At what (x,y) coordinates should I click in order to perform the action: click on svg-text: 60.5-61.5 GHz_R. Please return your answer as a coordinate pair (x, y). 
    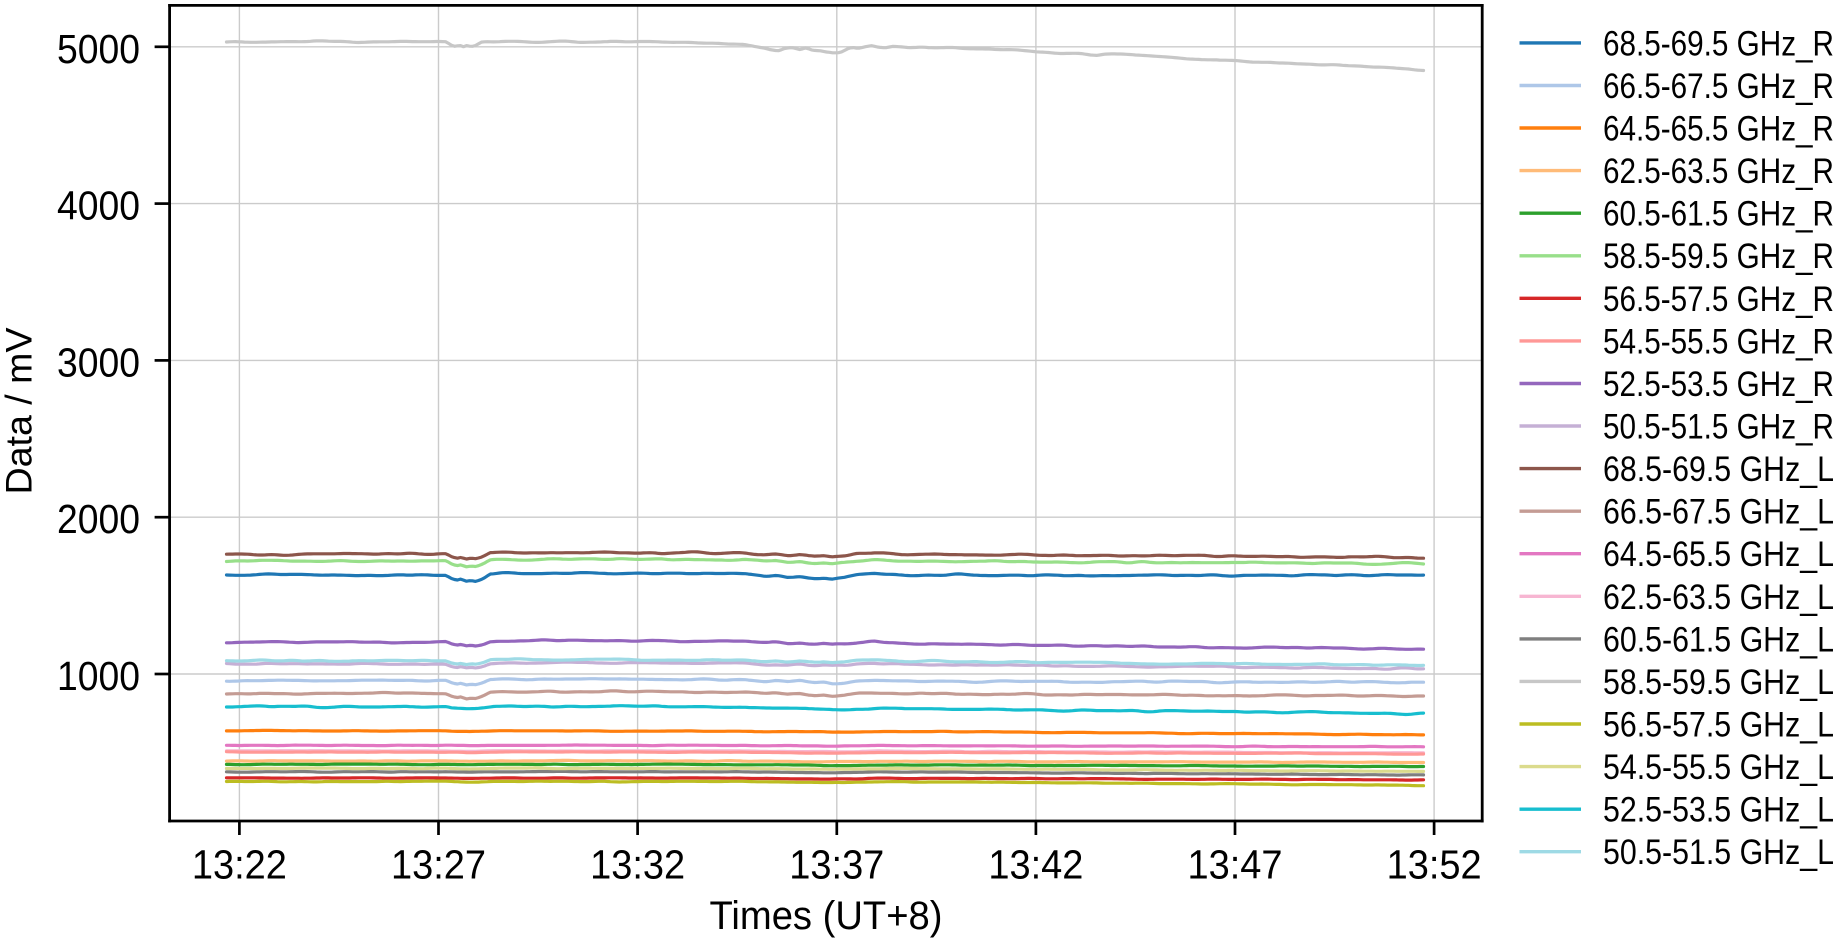
    Looking at the image, I should click on (1718, 214).